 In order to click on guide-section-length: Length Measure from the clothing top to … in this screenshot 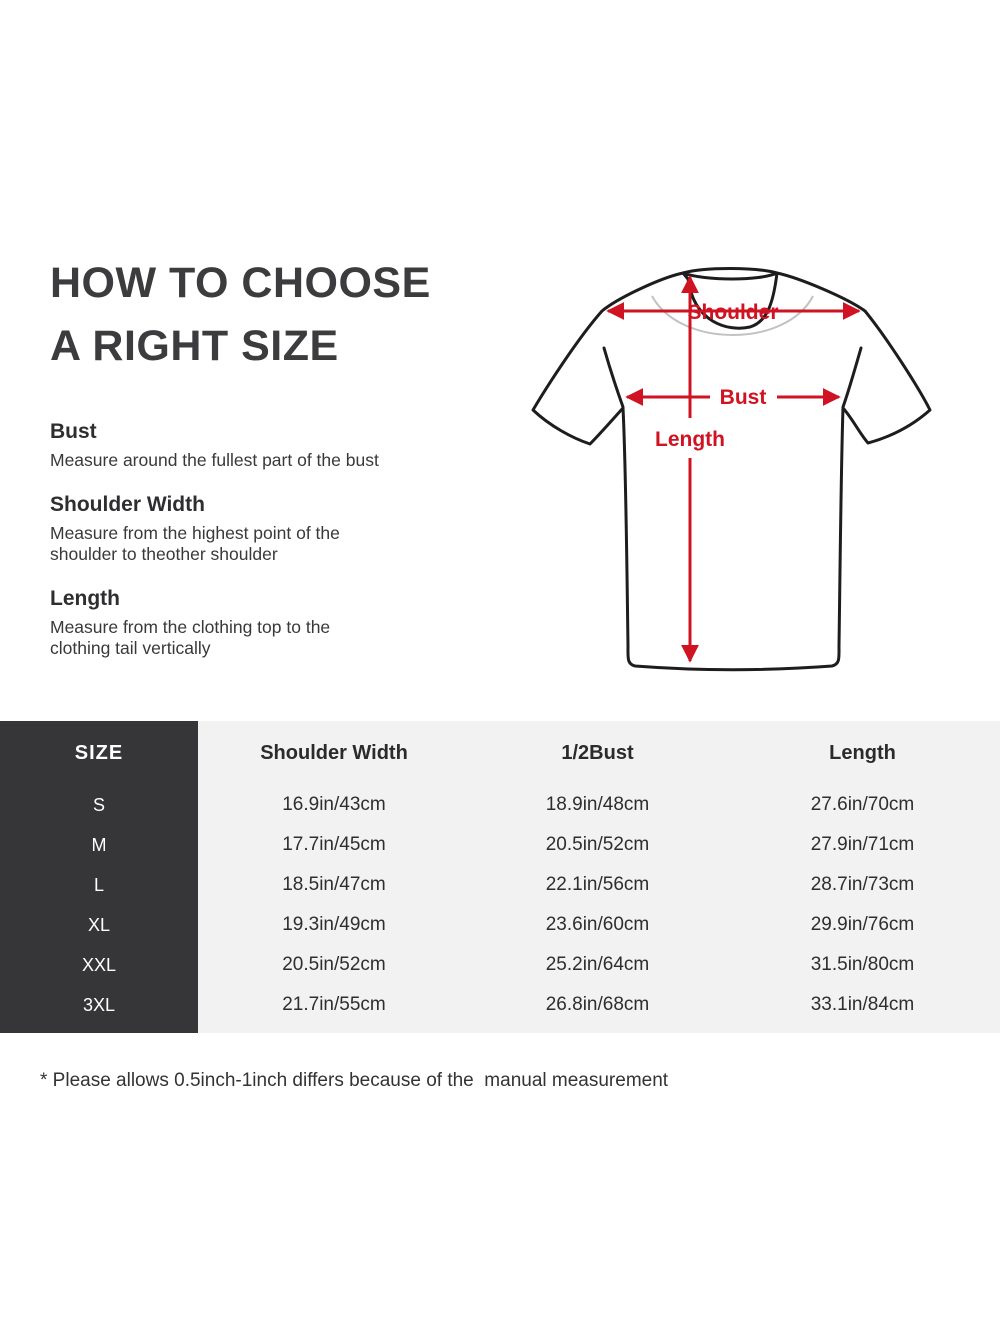, I will do `click(270, 623)`.